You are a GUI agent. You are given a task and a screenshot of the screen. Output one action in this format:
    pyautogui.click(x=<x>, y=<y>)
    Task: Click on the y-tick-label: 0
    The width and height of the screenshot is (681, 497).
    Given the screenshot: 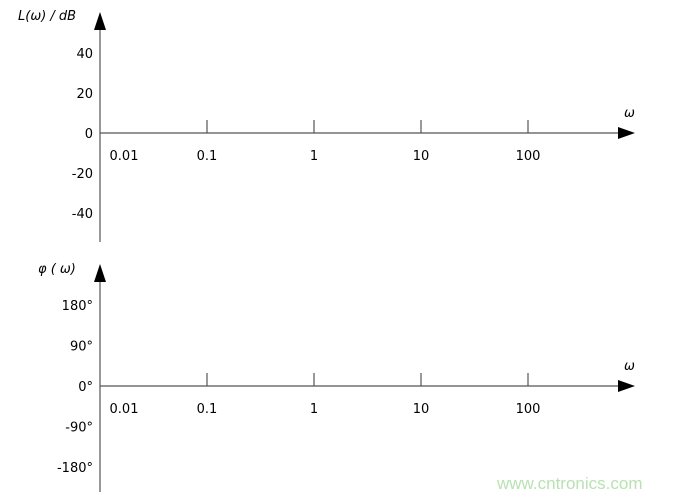 What is the action you would take?
    pyautogui.click(x=89, y=134)
    